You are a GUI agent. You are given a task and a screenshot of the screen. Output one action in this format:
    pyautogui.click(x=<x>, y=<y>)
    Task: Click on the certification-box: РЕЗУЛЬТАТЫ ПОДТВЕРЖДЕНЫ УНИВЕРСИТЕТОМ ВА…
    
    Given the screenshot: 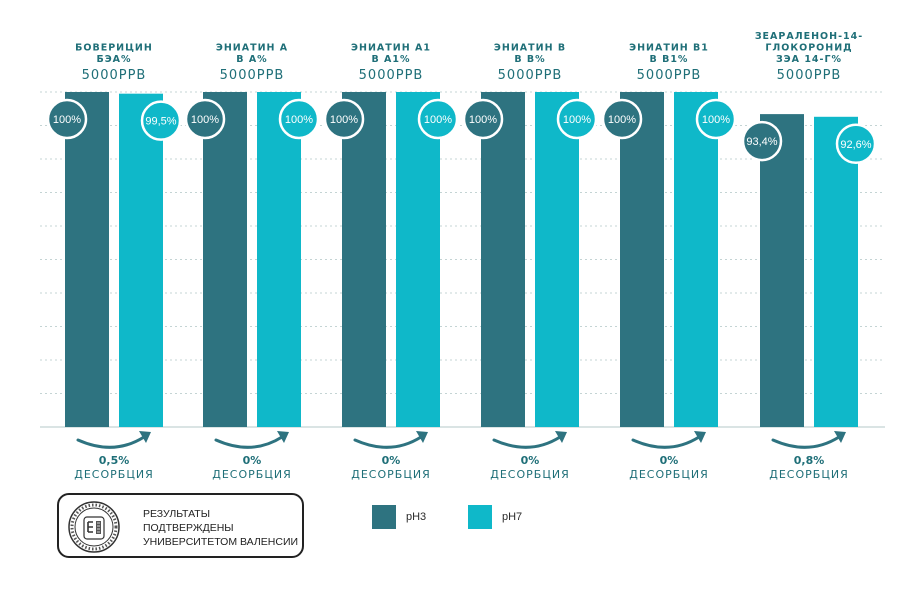 What is the action you would take?
    pyautogui.click(x=180, y=525)
    